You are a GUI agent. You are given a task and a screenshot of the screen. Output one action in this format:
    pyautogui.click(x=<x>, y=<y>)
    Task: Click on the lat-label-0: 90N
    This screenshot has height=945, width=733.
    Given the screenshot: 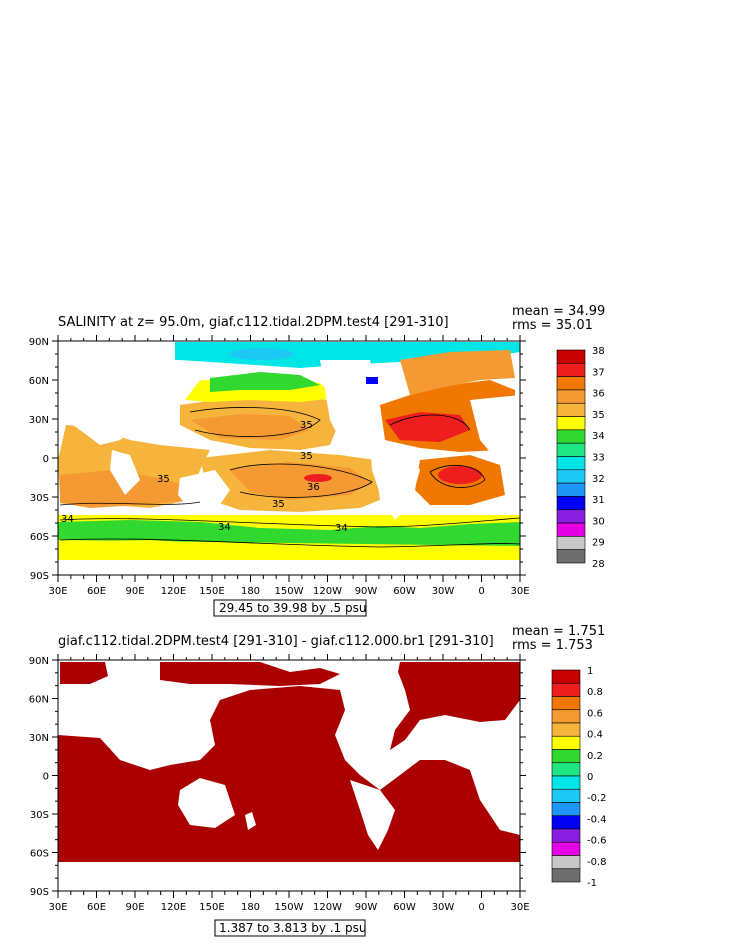 What is the action you would take?
    pyautogui.click(x=39, y=661)
    